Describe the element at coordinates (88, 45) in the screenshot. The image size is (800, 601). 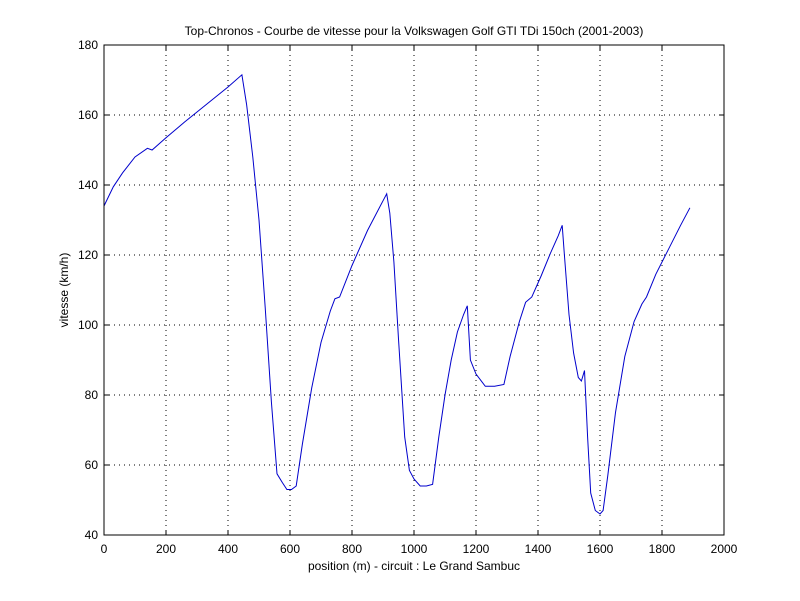
I see `y-tick-label: 180` at that location.